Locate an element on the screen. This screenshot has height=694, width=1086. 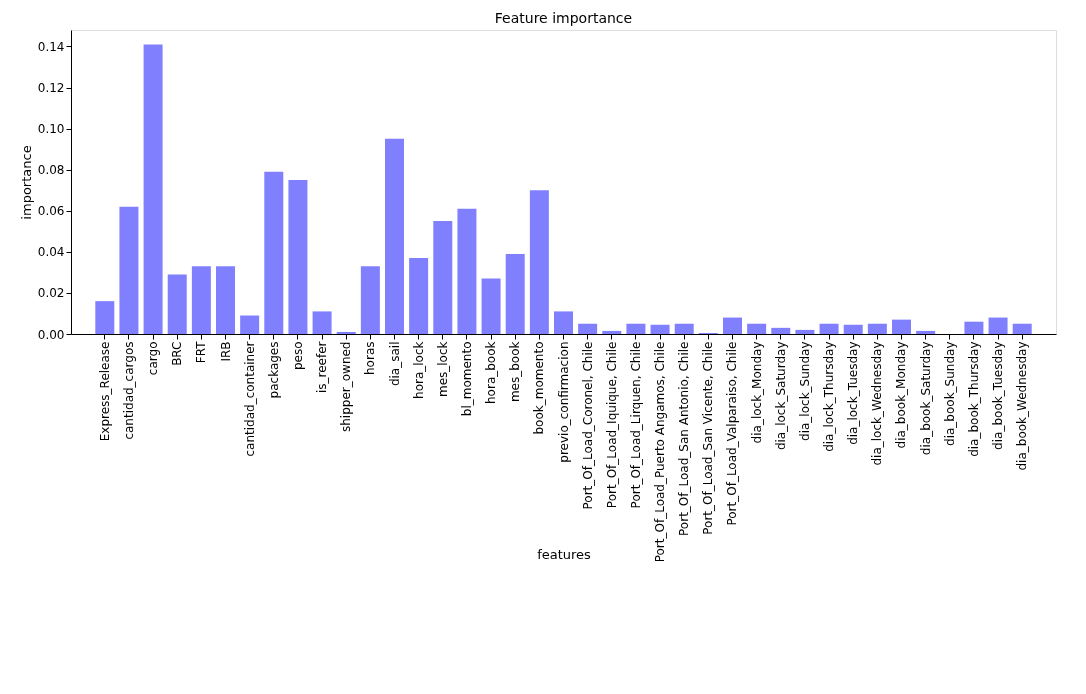
x-tick-label: IRB is located at coordinates (225, 351).